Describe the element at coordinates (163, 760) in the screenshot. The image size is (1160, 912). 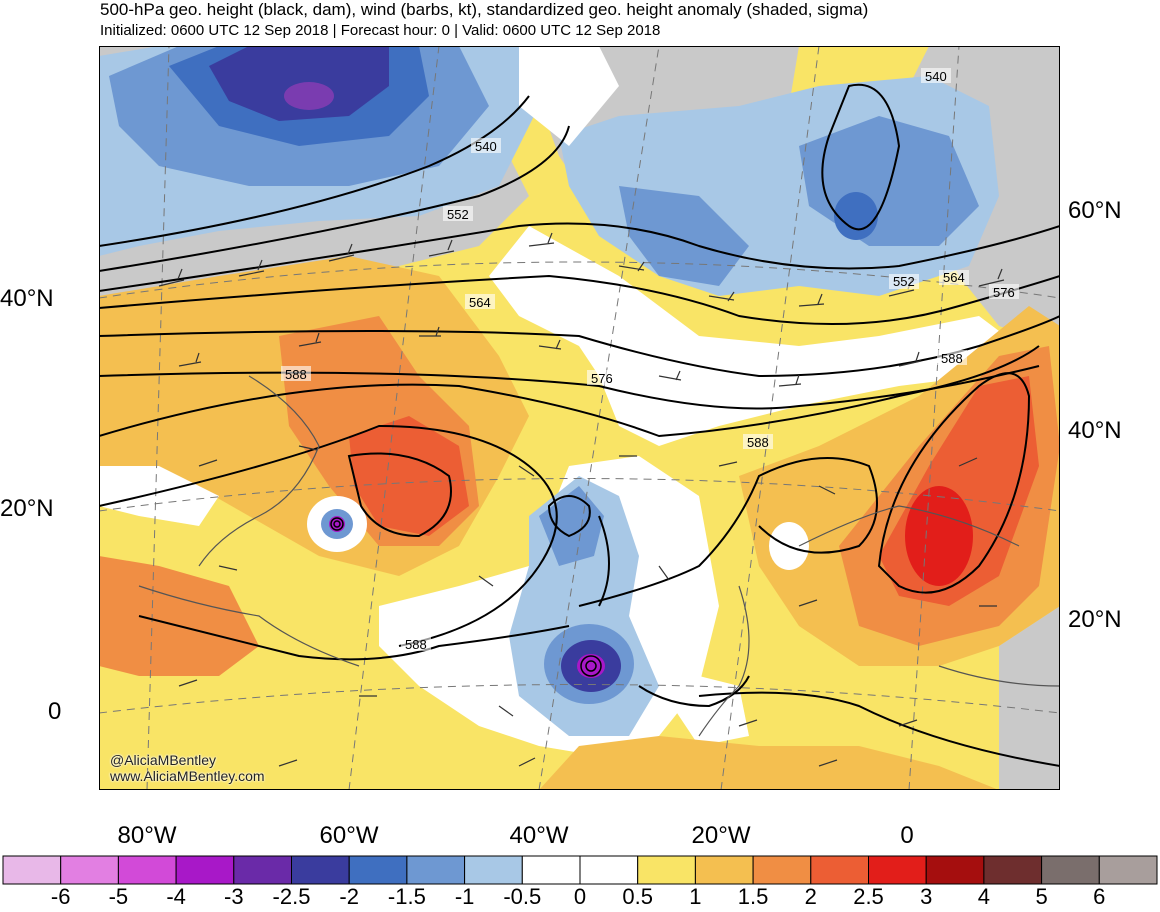
I see `credit-handle: @AliciaMBentley` at that location.